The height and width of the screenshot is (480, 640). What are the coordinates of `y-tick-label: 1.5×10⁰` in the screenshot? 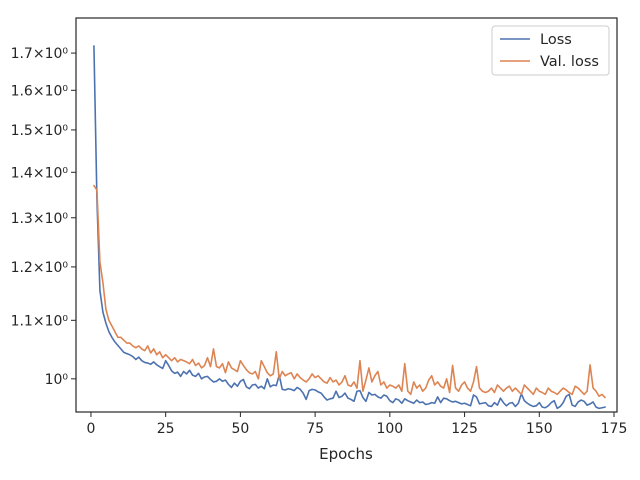 It's located at (40, 131).